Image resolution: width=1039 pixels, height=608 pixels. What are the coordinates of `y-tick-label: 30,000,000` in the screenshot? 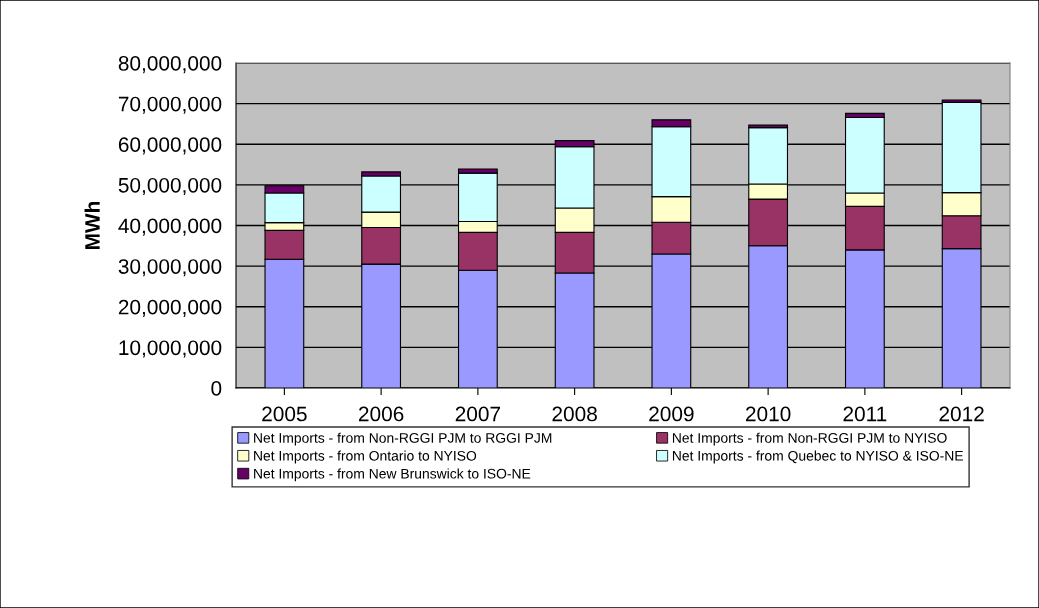 It's located at (170, 268).